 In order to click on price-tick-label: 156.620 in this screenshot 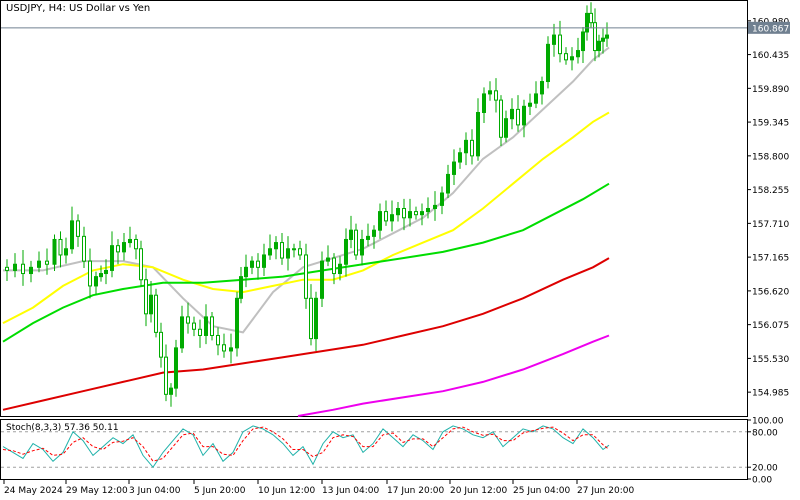, I will do `click(770, 292)`.